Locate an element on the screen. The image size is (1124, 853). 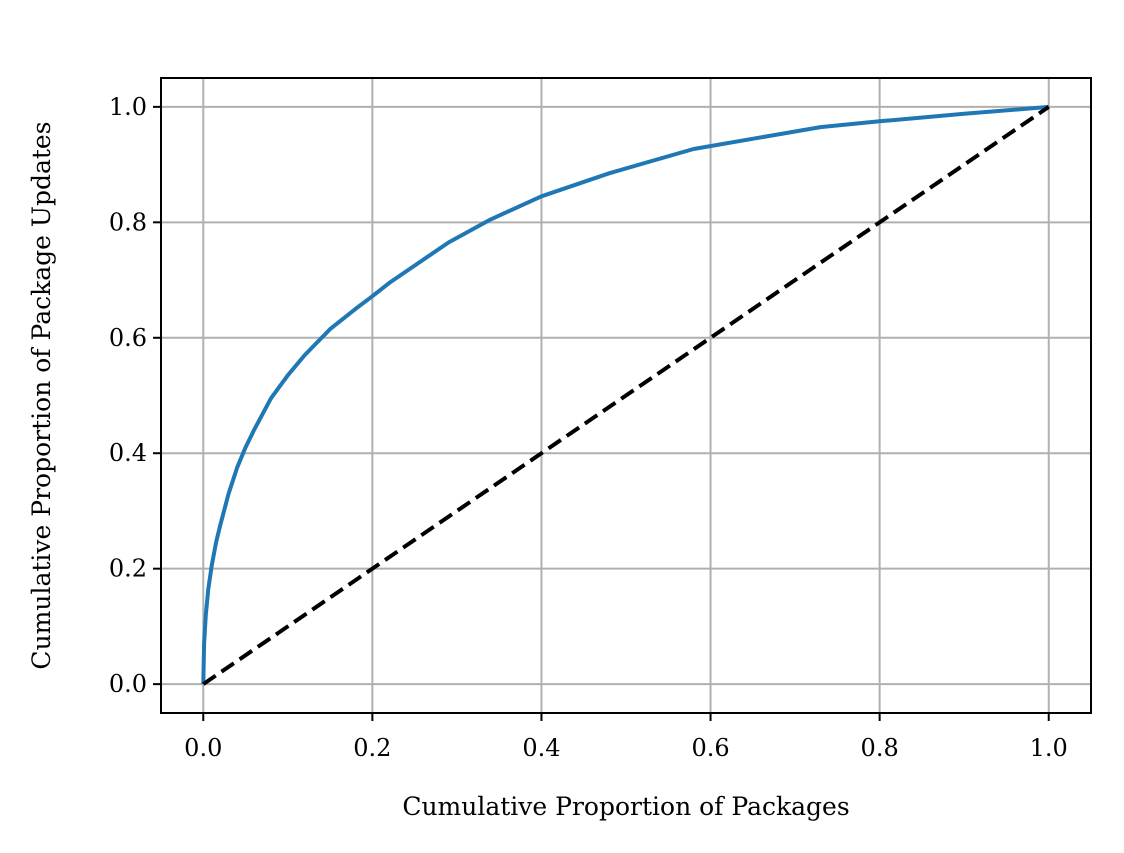
x-tick-label: 0.2 is located at coordinates (372, 748).